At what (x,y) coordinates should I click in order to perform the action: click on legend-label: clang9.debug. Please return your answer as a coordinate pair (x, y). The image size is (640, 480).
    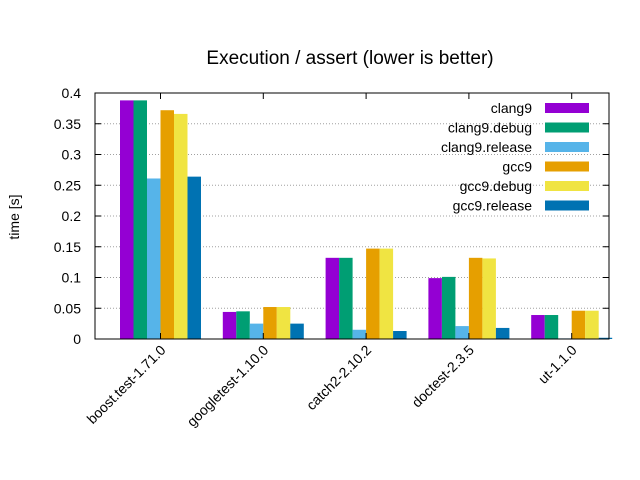
    Looking at the image, I should click on (490, 128).